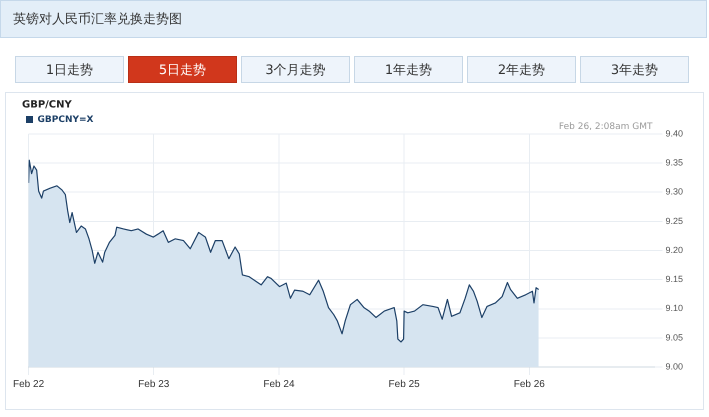  I want to click on x-tick-label: Feb 25, so click(404, 384).